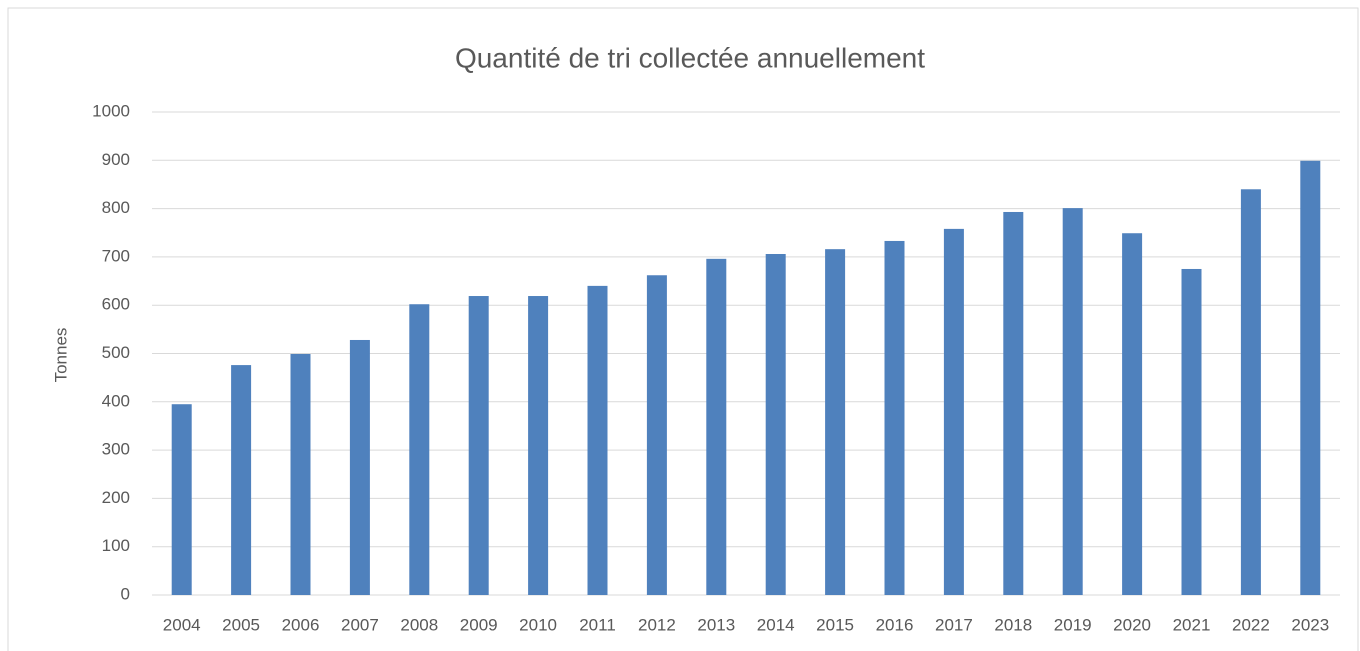 This screenshot has height=651, width=1360. I want to click on x-tick-label: 2010, so click(538, 624).